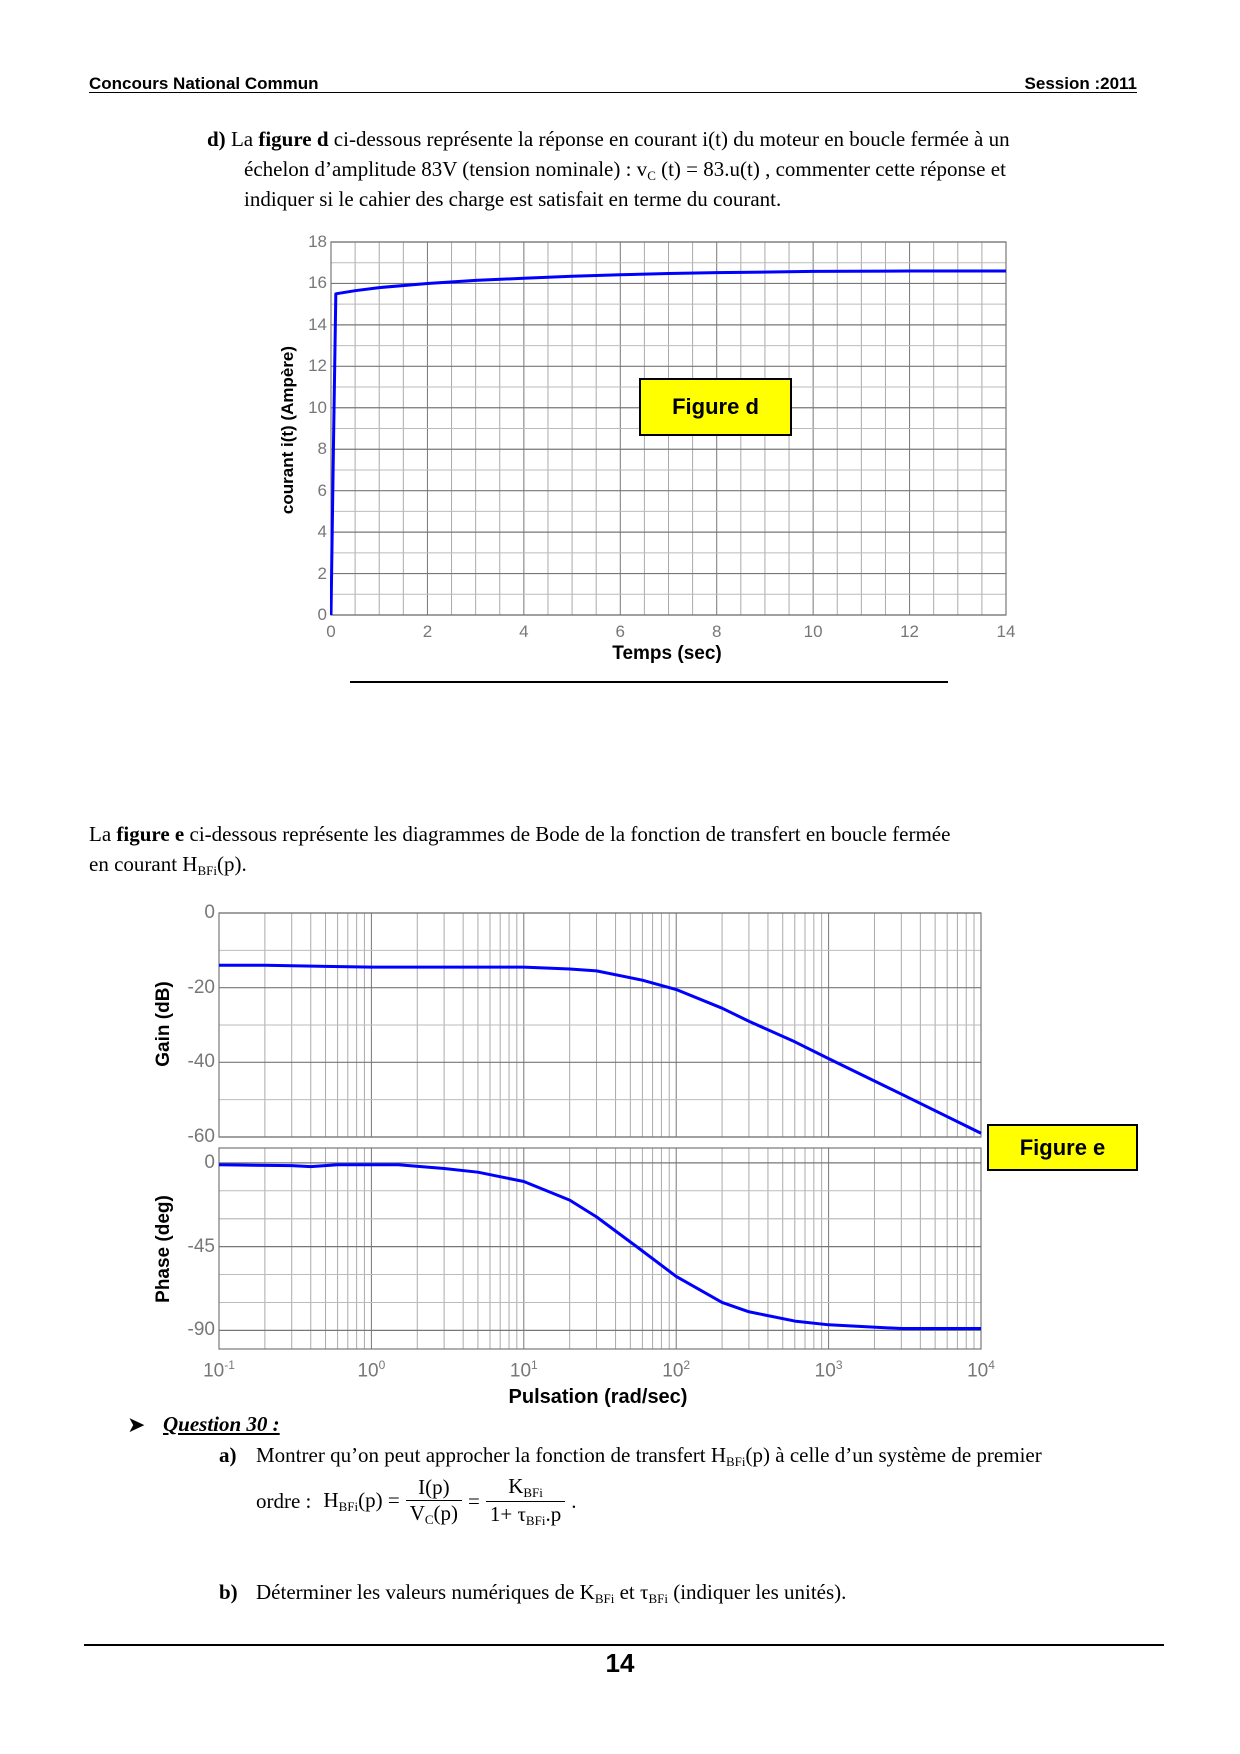 This screenshot has height=1754, width=1240. Describe the element at coordinates (620, 1663) in the screenshot. I see `page-number: 14` at that location.